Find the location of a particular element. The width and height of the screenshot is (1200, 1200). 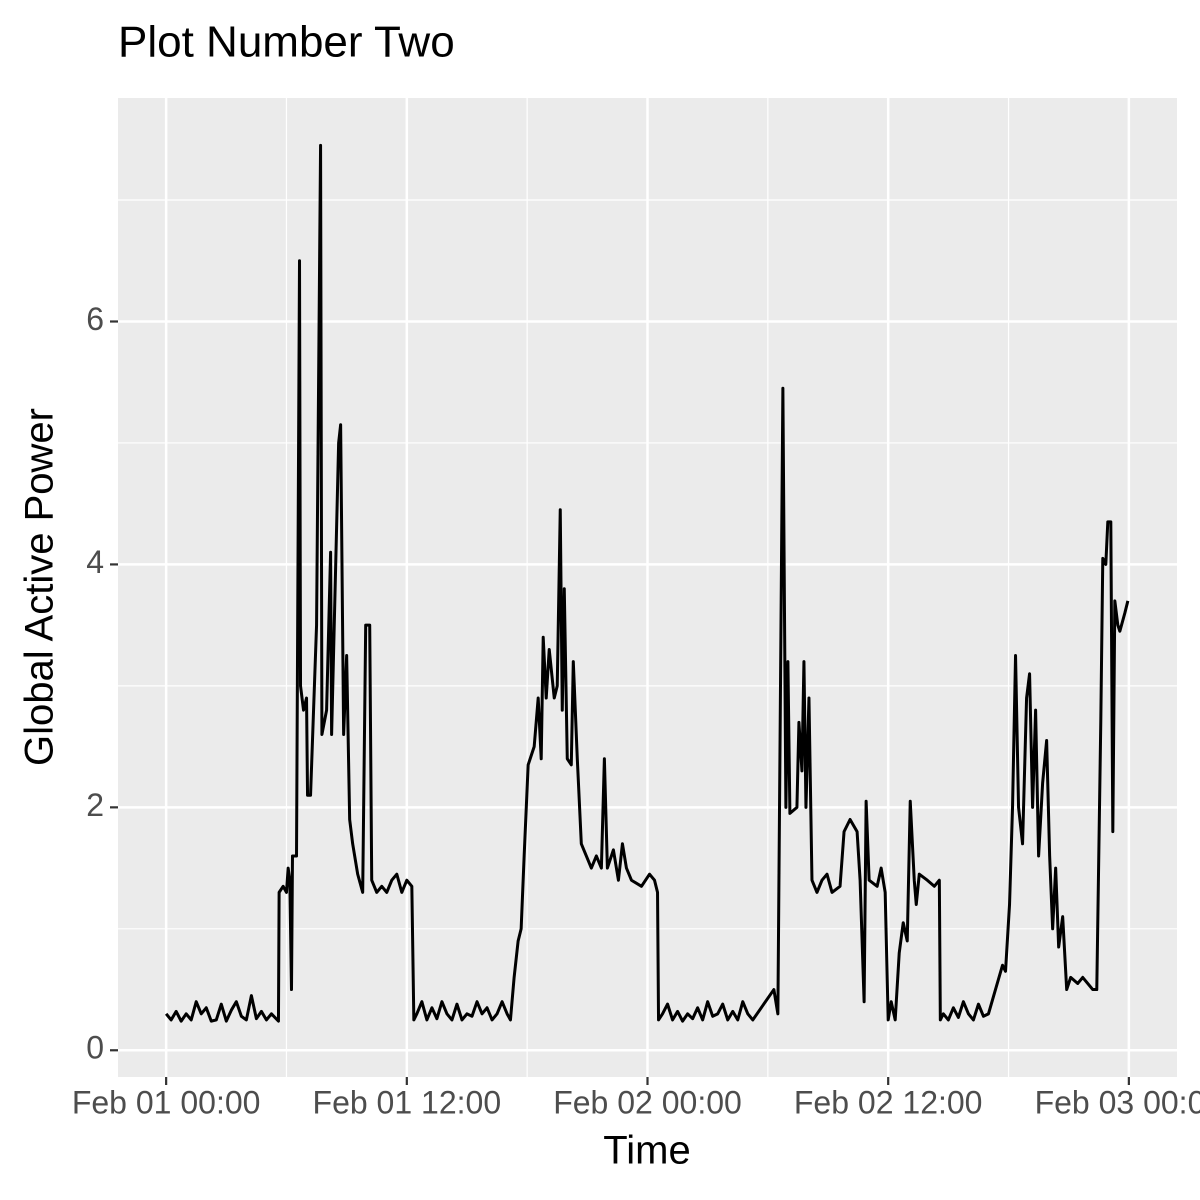

y-tick-label: 2 is located at coordinates (95, 805).